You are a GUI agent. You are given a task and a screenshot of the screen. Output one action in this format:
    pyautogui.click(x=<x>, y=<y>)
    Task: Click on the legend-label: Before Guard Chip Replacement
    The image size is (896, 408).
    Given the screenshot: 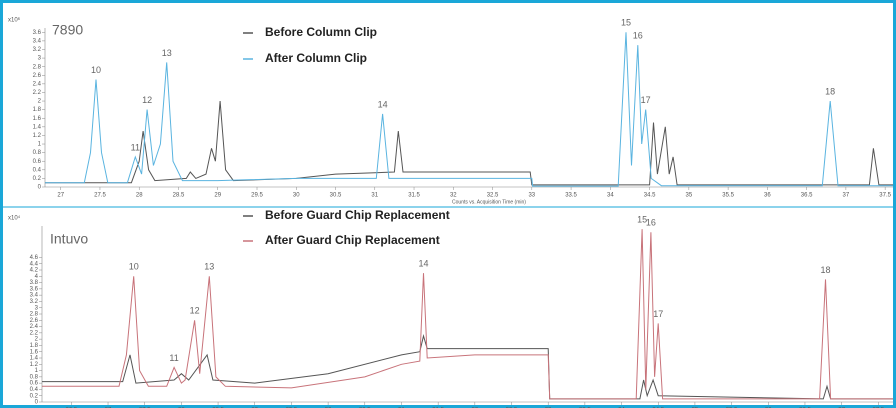 What is the action you would take?
    pyautogui.click(x=357, y=215)
    